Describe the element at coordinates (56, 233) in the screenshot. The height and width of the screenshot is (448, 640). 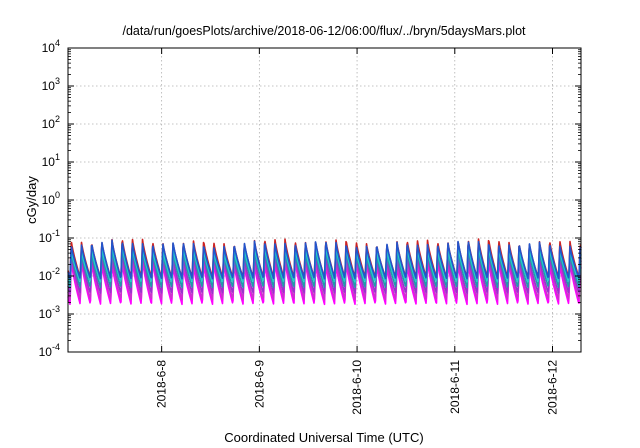
I see `y-tick-exponent: -1` at that location.